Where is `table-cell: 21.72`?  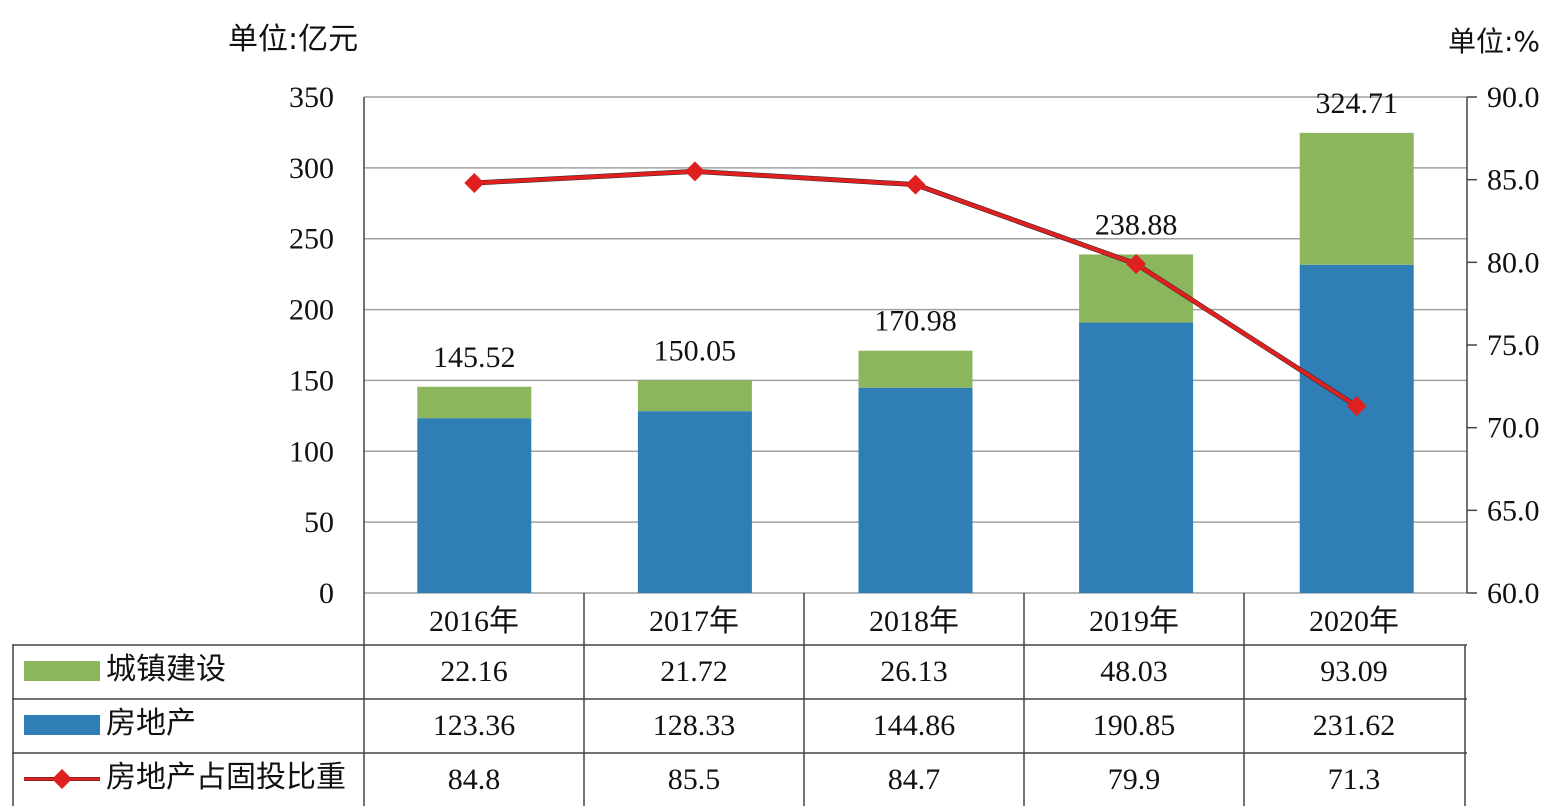
table-cell: 21.72 is located at coordinates (694, 671).